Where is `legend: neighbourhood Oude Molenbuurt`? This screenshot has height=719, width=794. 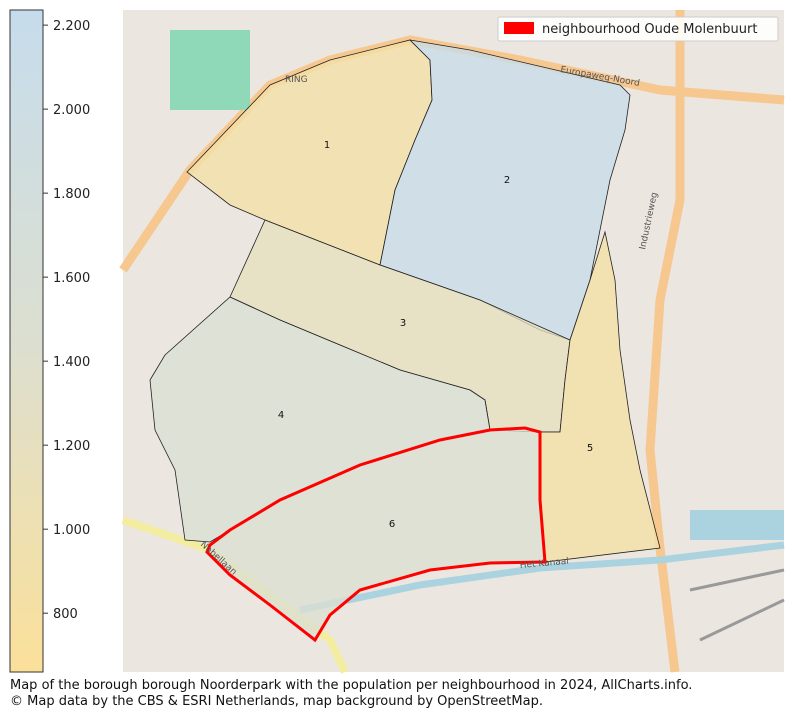 legend: neighbourhood Oude Molenbuurt is located at coordinates (638, 29).